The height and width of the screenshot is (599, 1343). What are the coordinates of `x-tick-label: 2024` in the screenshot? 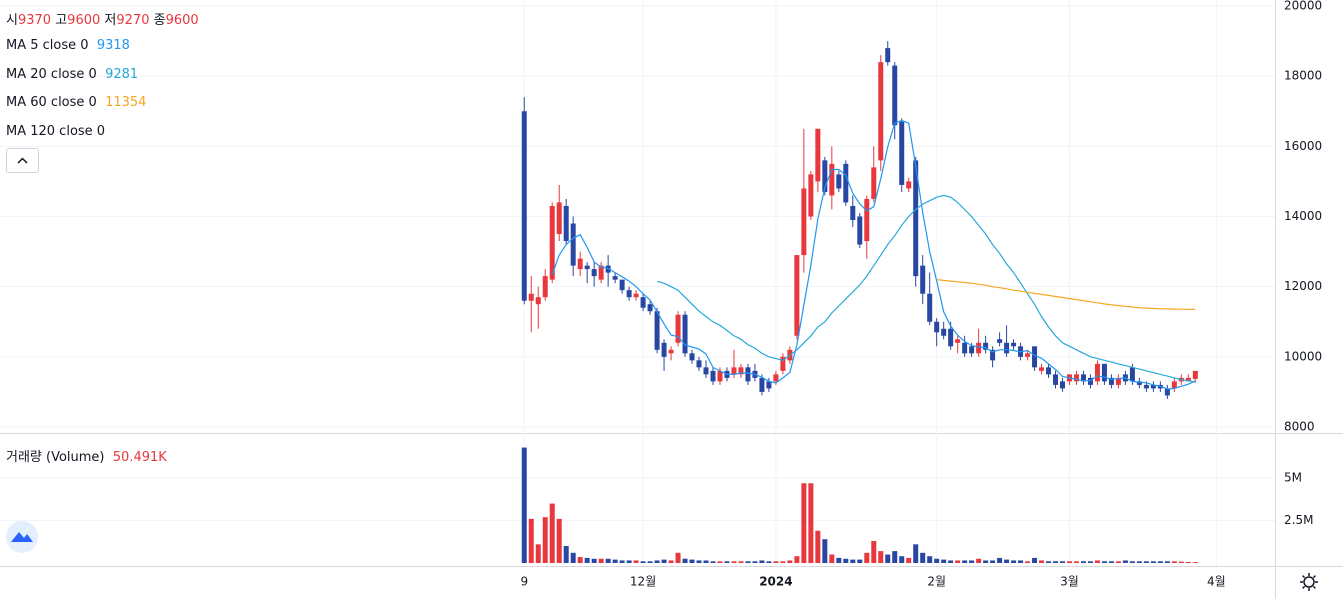 It's located at (775, 582).